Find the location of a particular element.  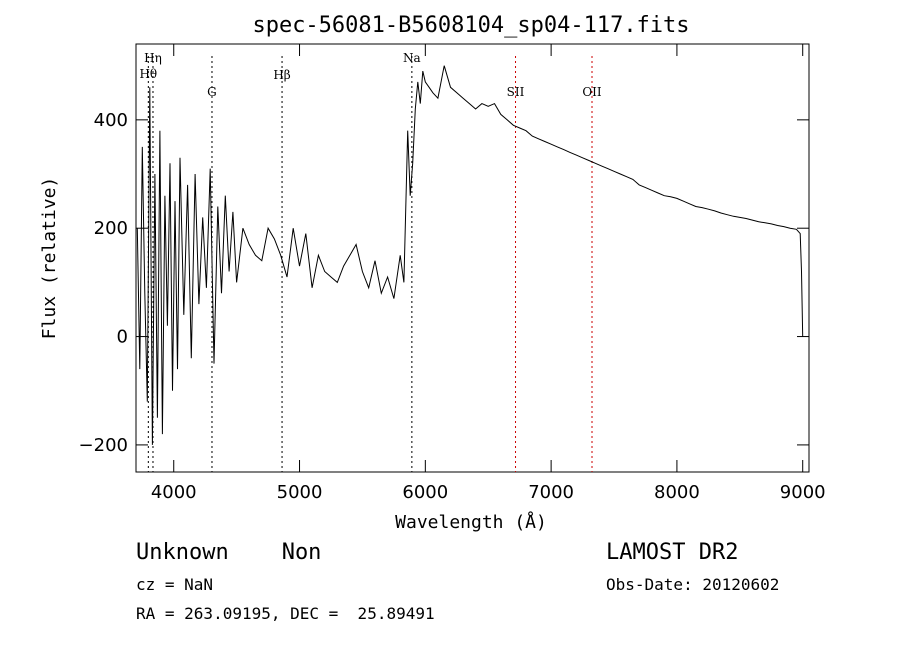

line-label: Hβ is located at coordinates (281, 75).